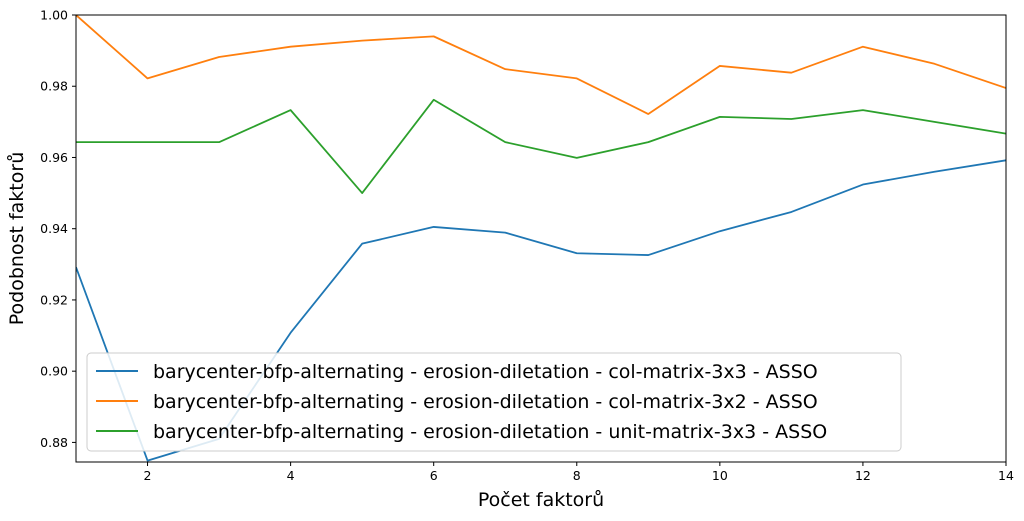 The width and height of the screenshot is (1024, 521). What do you see at coordinates (54, 442) in the screenshot?
I see `y-tick-label: 0.88` at bounding box center [54, 442].